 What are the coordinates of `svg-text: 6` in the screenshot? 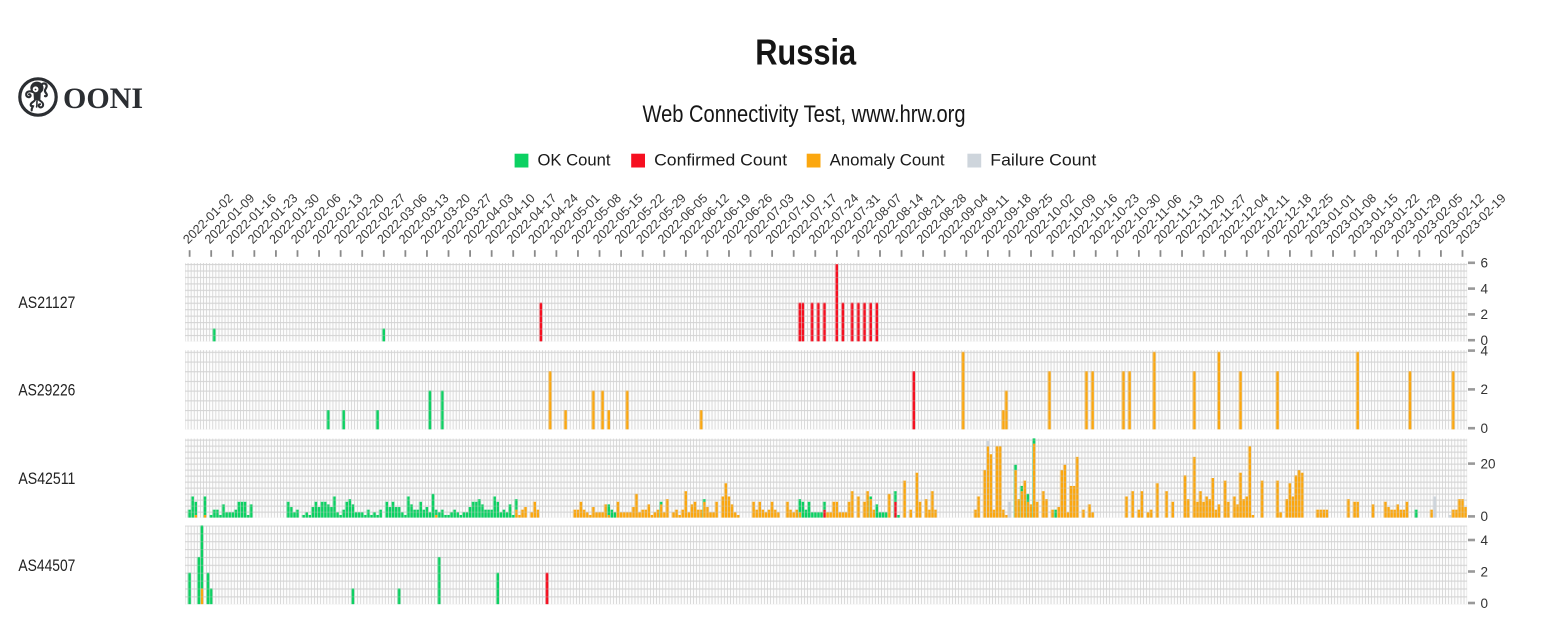 It's located at (1485, 263).